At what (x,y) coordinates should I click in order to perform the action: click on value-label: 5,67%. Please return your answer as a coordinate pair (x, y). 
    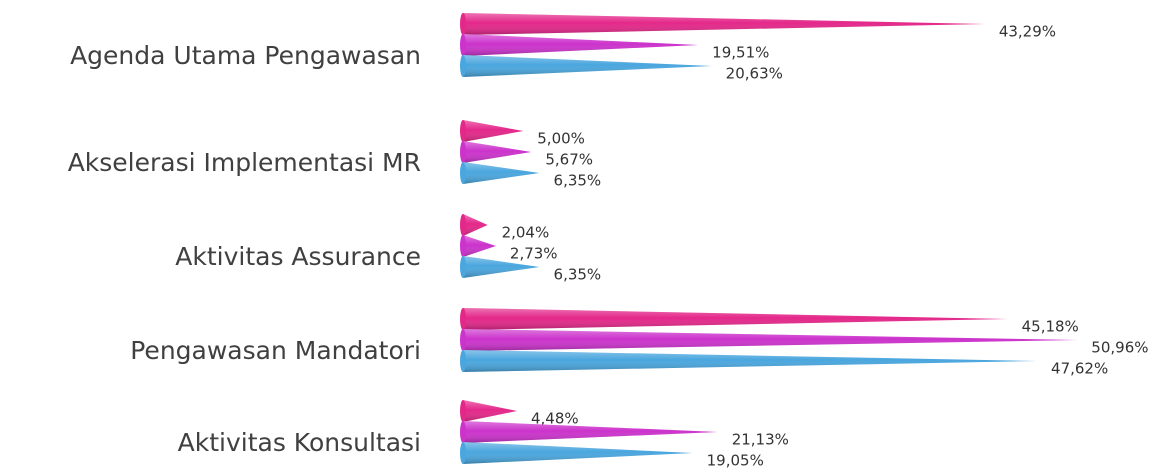
    Looking at the image, I should click on (569, 160).